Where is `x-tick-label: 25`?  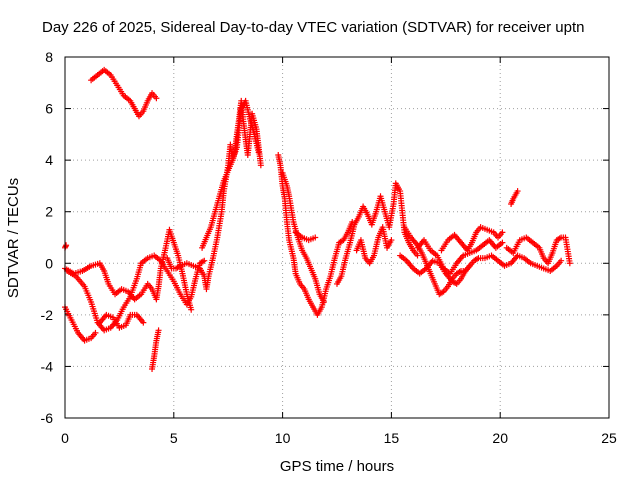
x-tick-label: 25 is located at coordinates (609, 438).